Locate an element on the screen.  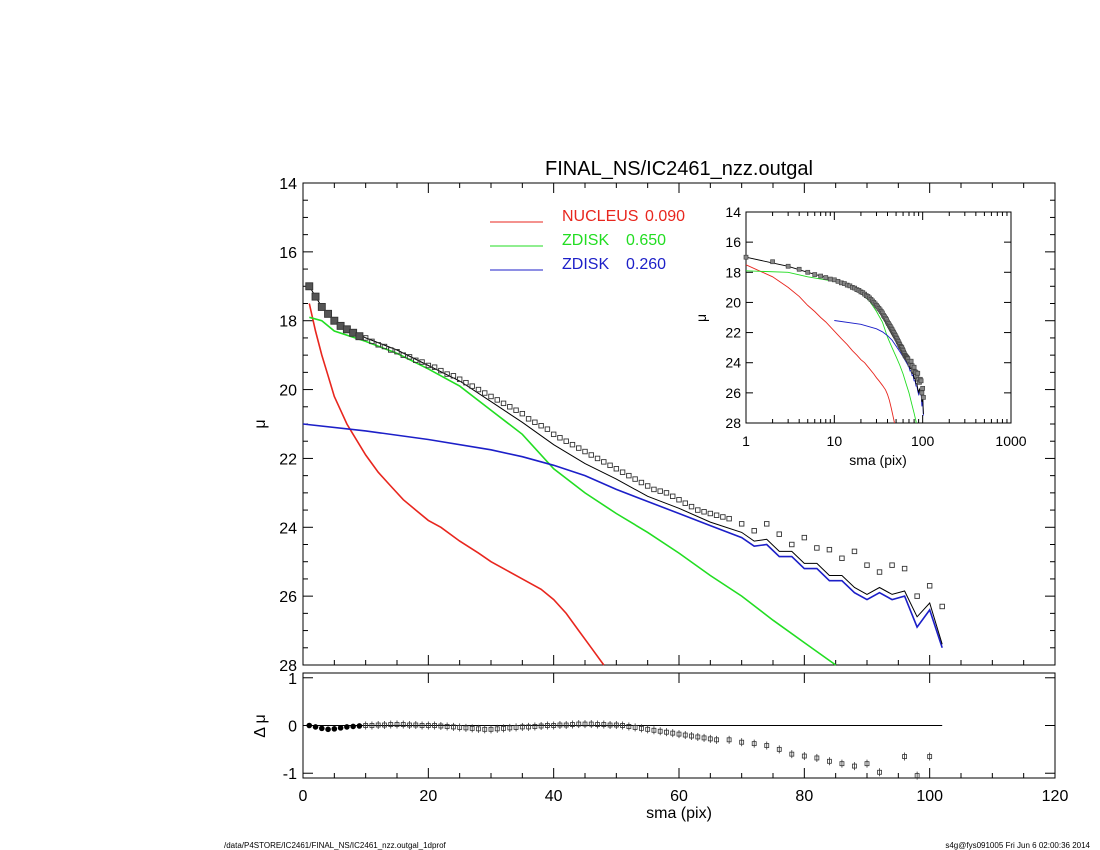
inset-y-tick-label: 18 is located at coordinates (733, 272).